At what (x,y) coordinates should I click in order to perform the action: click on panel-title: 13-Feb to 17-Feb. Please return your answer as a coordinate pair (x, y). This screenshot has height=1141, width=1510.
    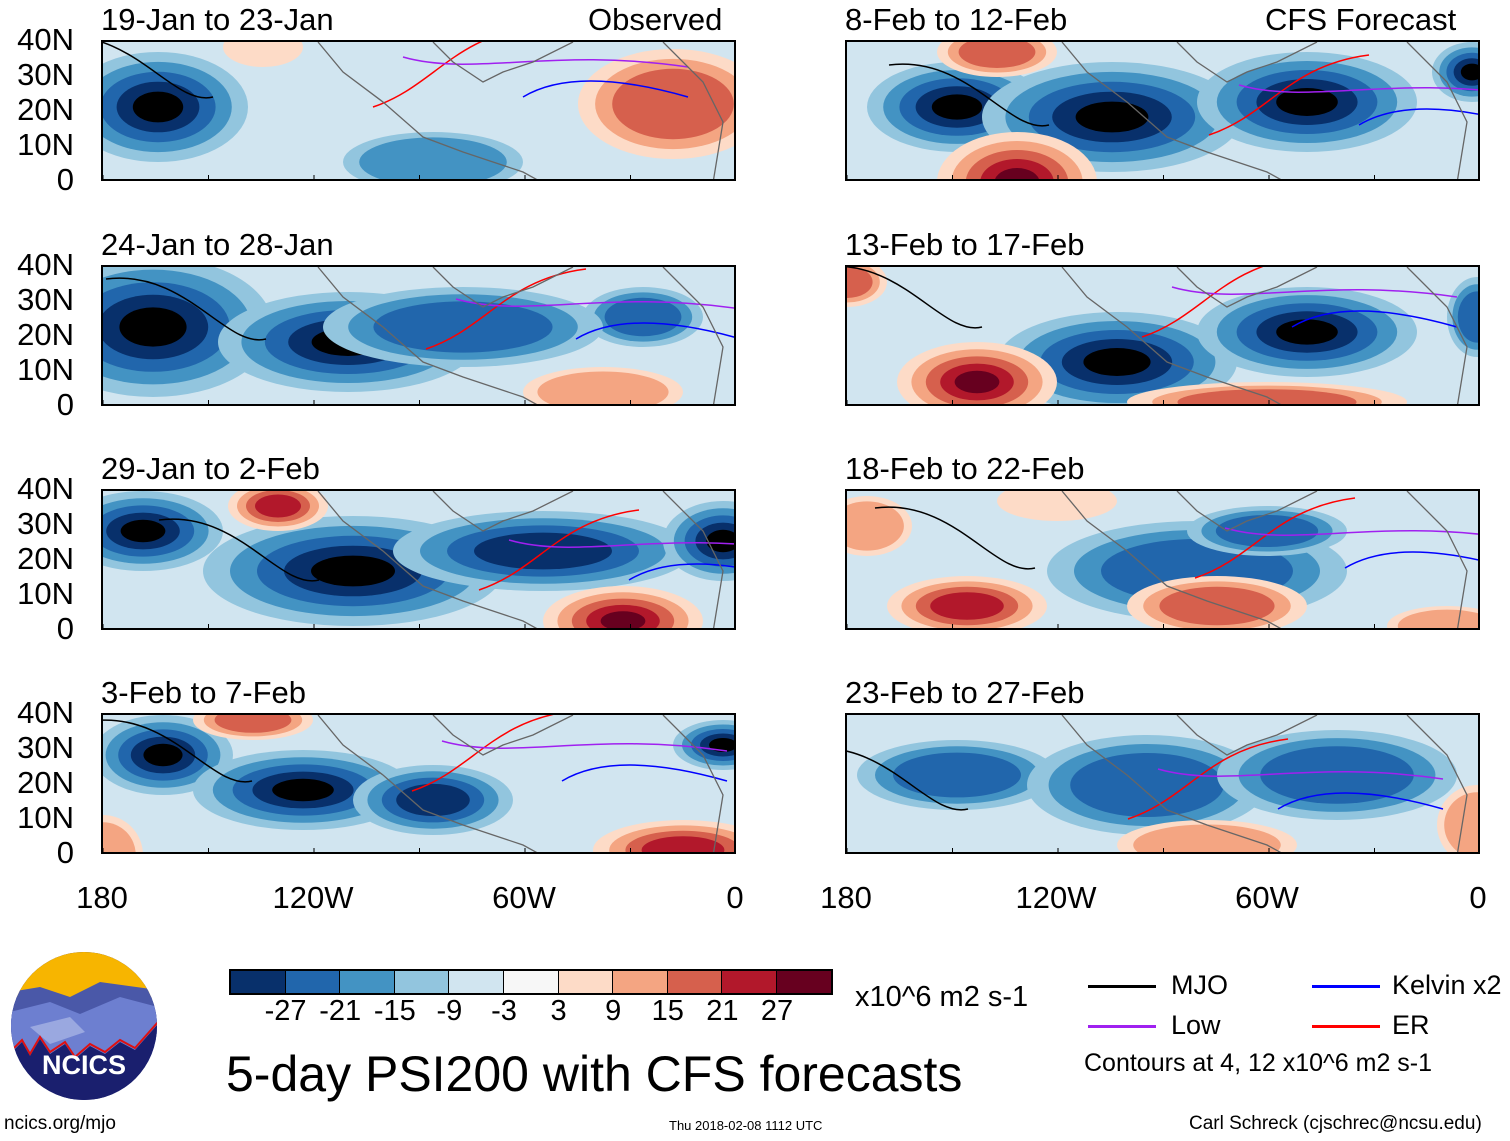
    Looking at the image, I should click on (965, 244).